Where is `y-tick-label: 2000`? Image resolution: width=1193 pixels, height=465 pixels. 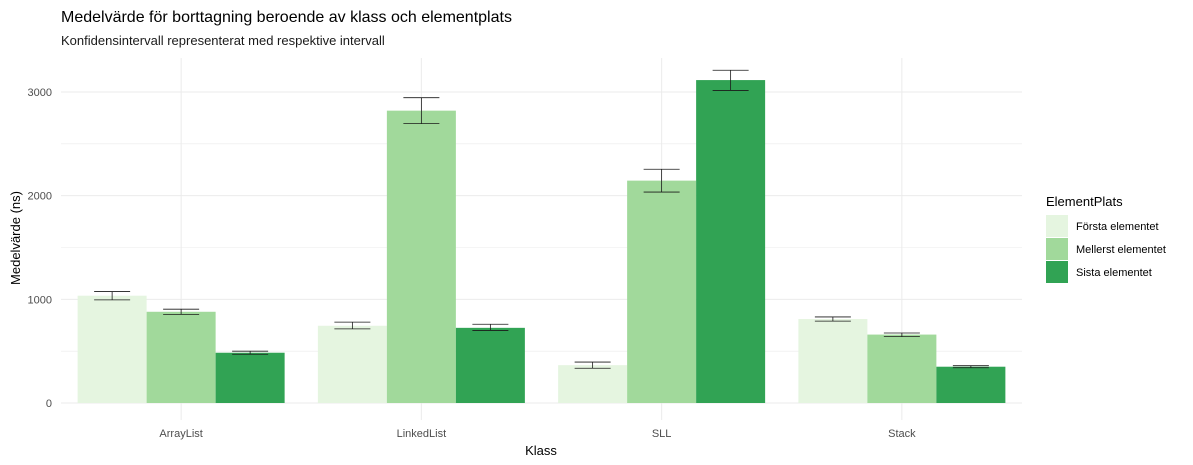
y-tick-label: 2000 is located at coordinates (40, 197).